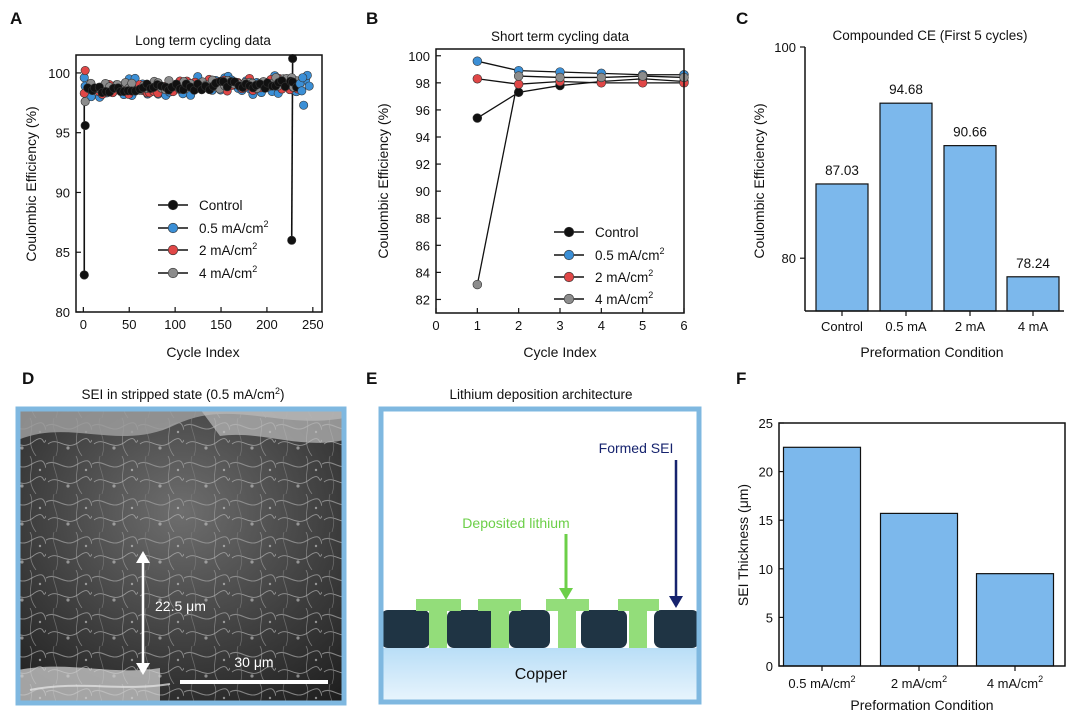  Describe the element at coordinates (624, 298) in the screenshot. I see `legend-label: 4 mA/cm2` at that location.